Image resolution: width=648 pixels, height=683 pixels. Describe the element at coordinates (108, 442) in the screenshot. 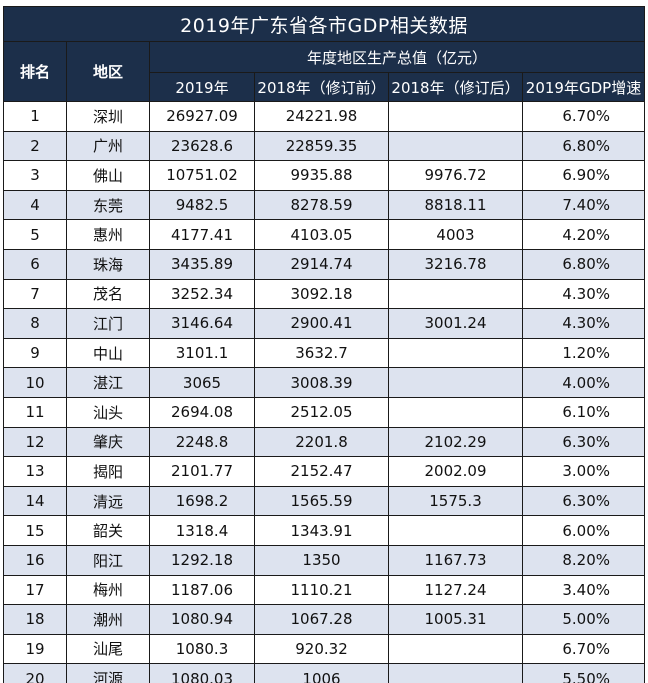

I see `cell-region: 肇庆` at that location.